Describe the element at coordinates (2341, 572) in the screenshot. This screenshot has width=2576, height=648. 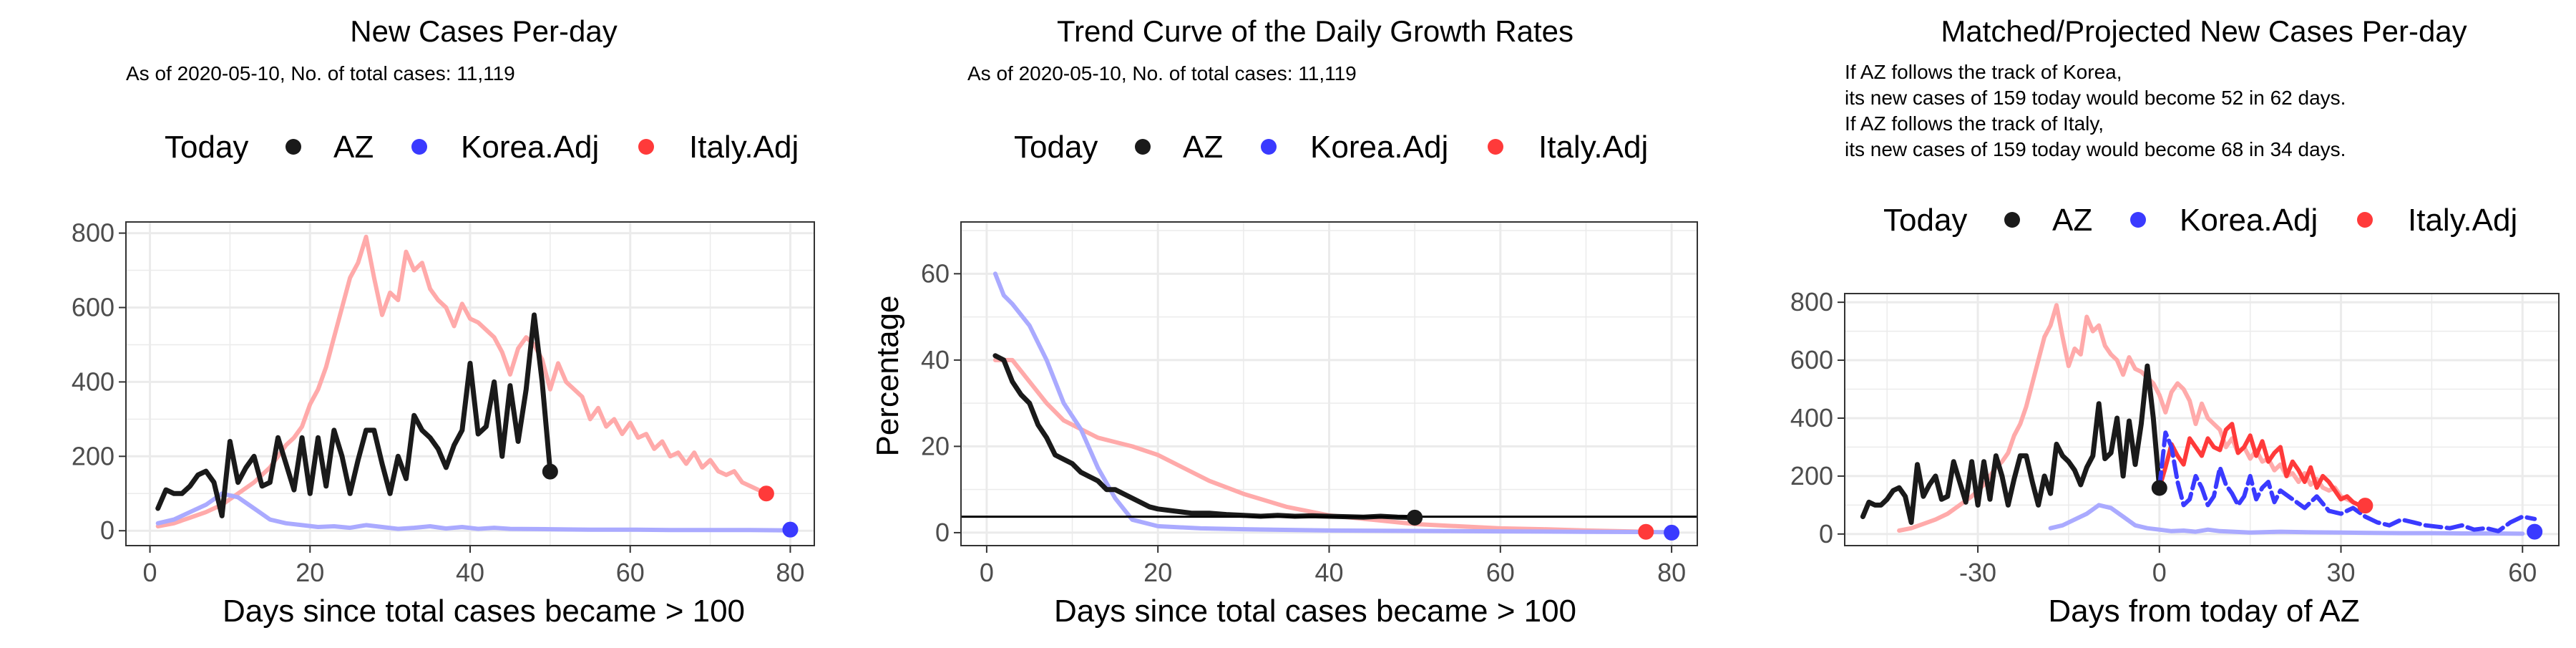
I see `x-tick-label: 30` at that location.